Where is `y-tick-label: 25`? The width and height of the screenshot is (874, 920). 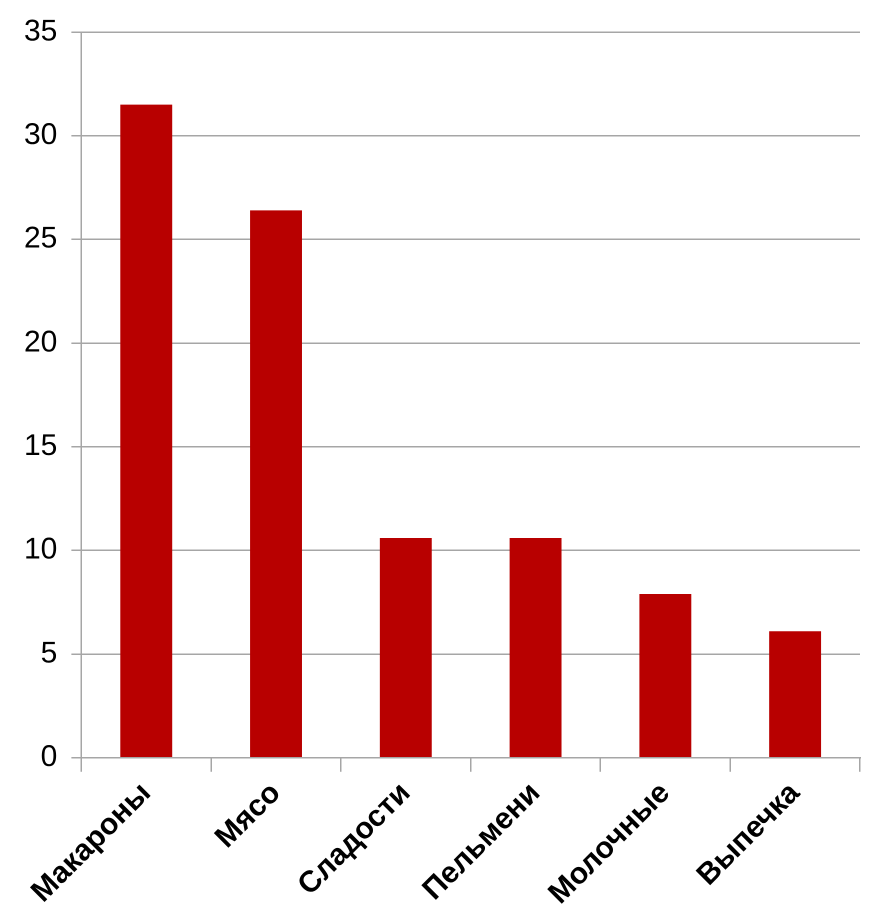
y-tick-label: 25 is located at coordinates (41, 238).